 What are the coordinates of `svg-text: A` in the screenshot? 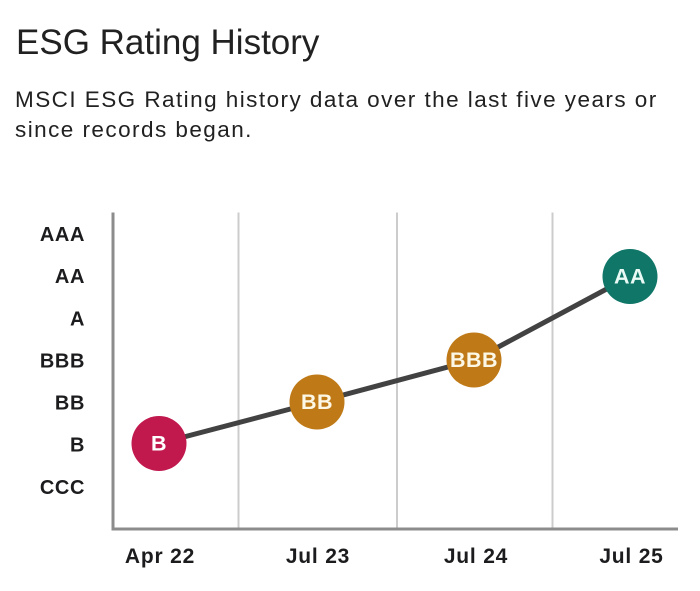 It's located at (77, 319).